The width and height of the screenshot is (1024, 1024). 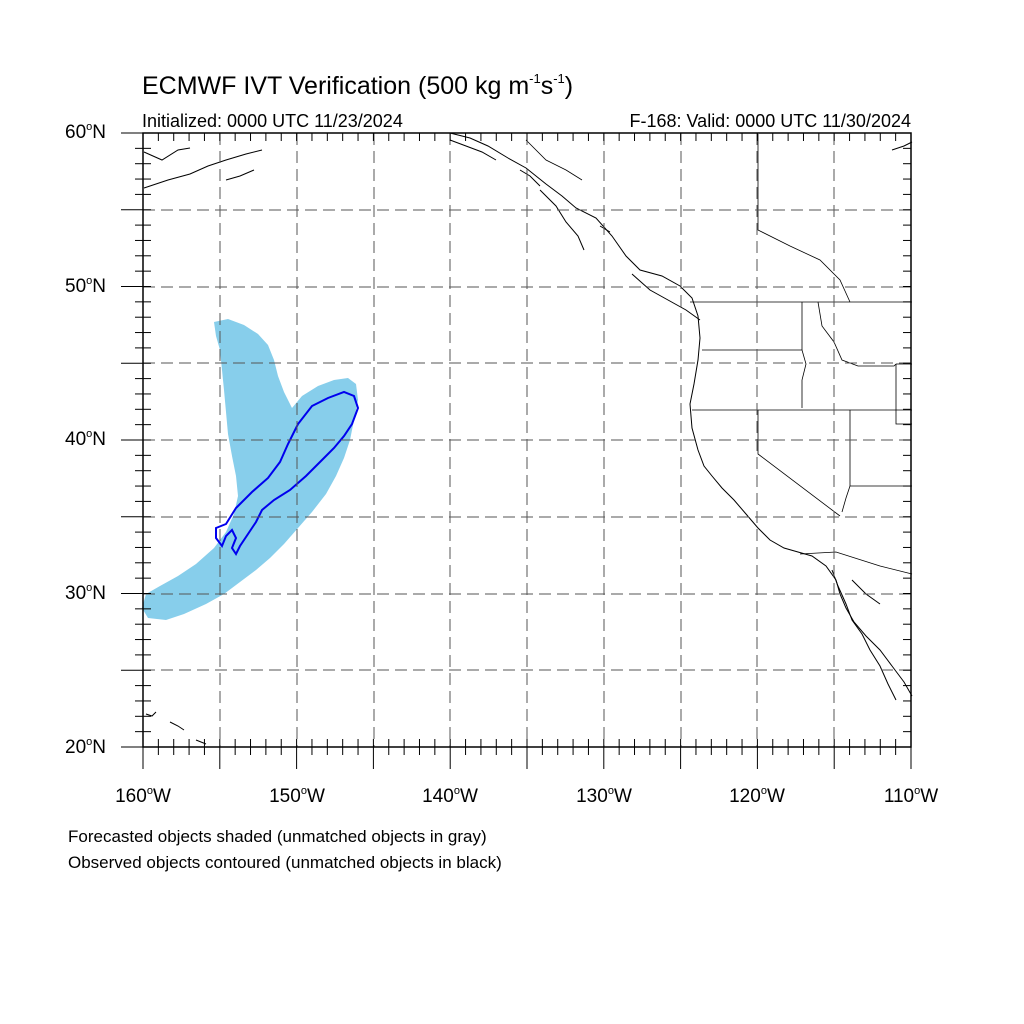 What do you see at coordinates (297, 796) in the screenshot?
I see `lon-label-150w: 150oW` at bounding box center [297, 796].